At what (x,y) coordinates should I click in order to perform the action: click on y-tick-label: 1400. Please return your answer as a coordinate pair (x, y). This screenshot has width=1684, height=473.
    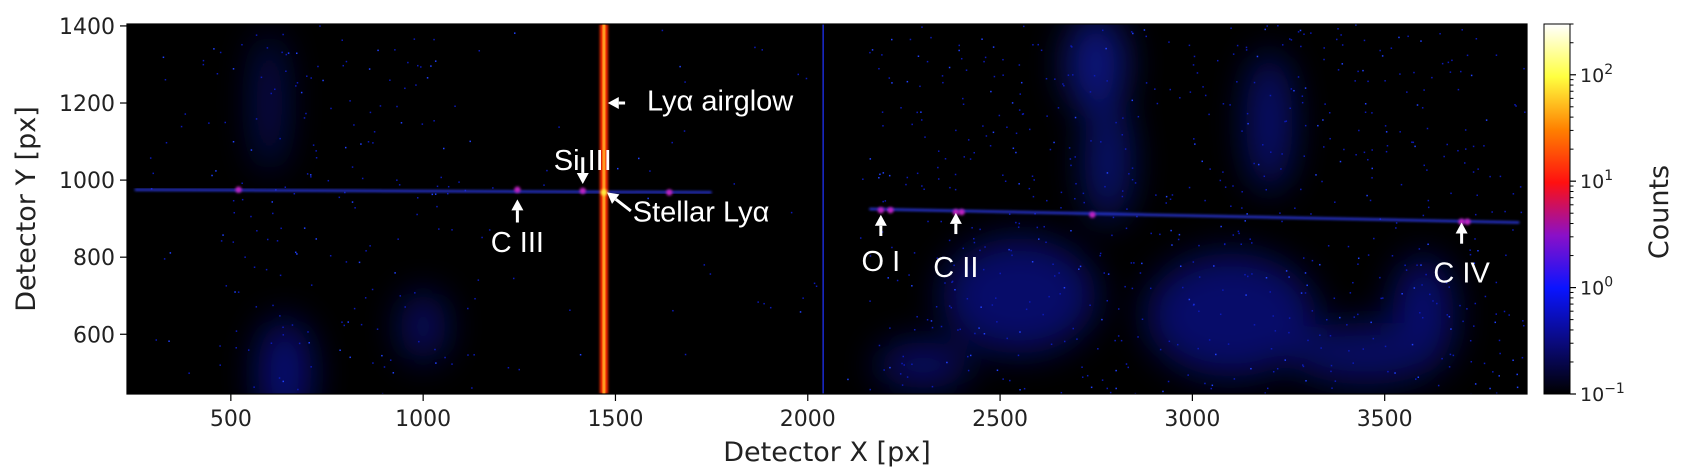
    Looking at the image, I should click on (87, 27).